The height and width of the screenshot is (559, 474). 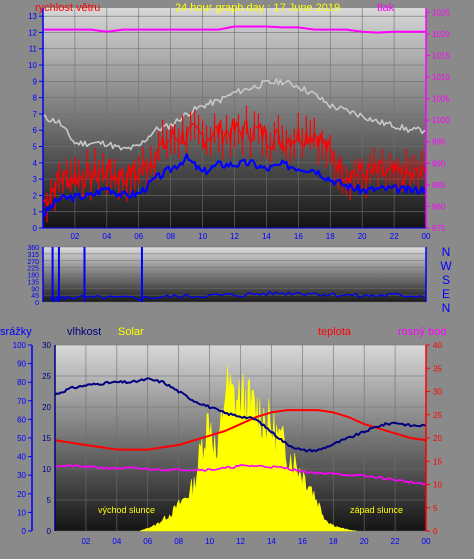 What do you see at coordinates (21, 419) in the screenshot?
I see `rain-tick-label: 60` at bounding box center [21, 419].